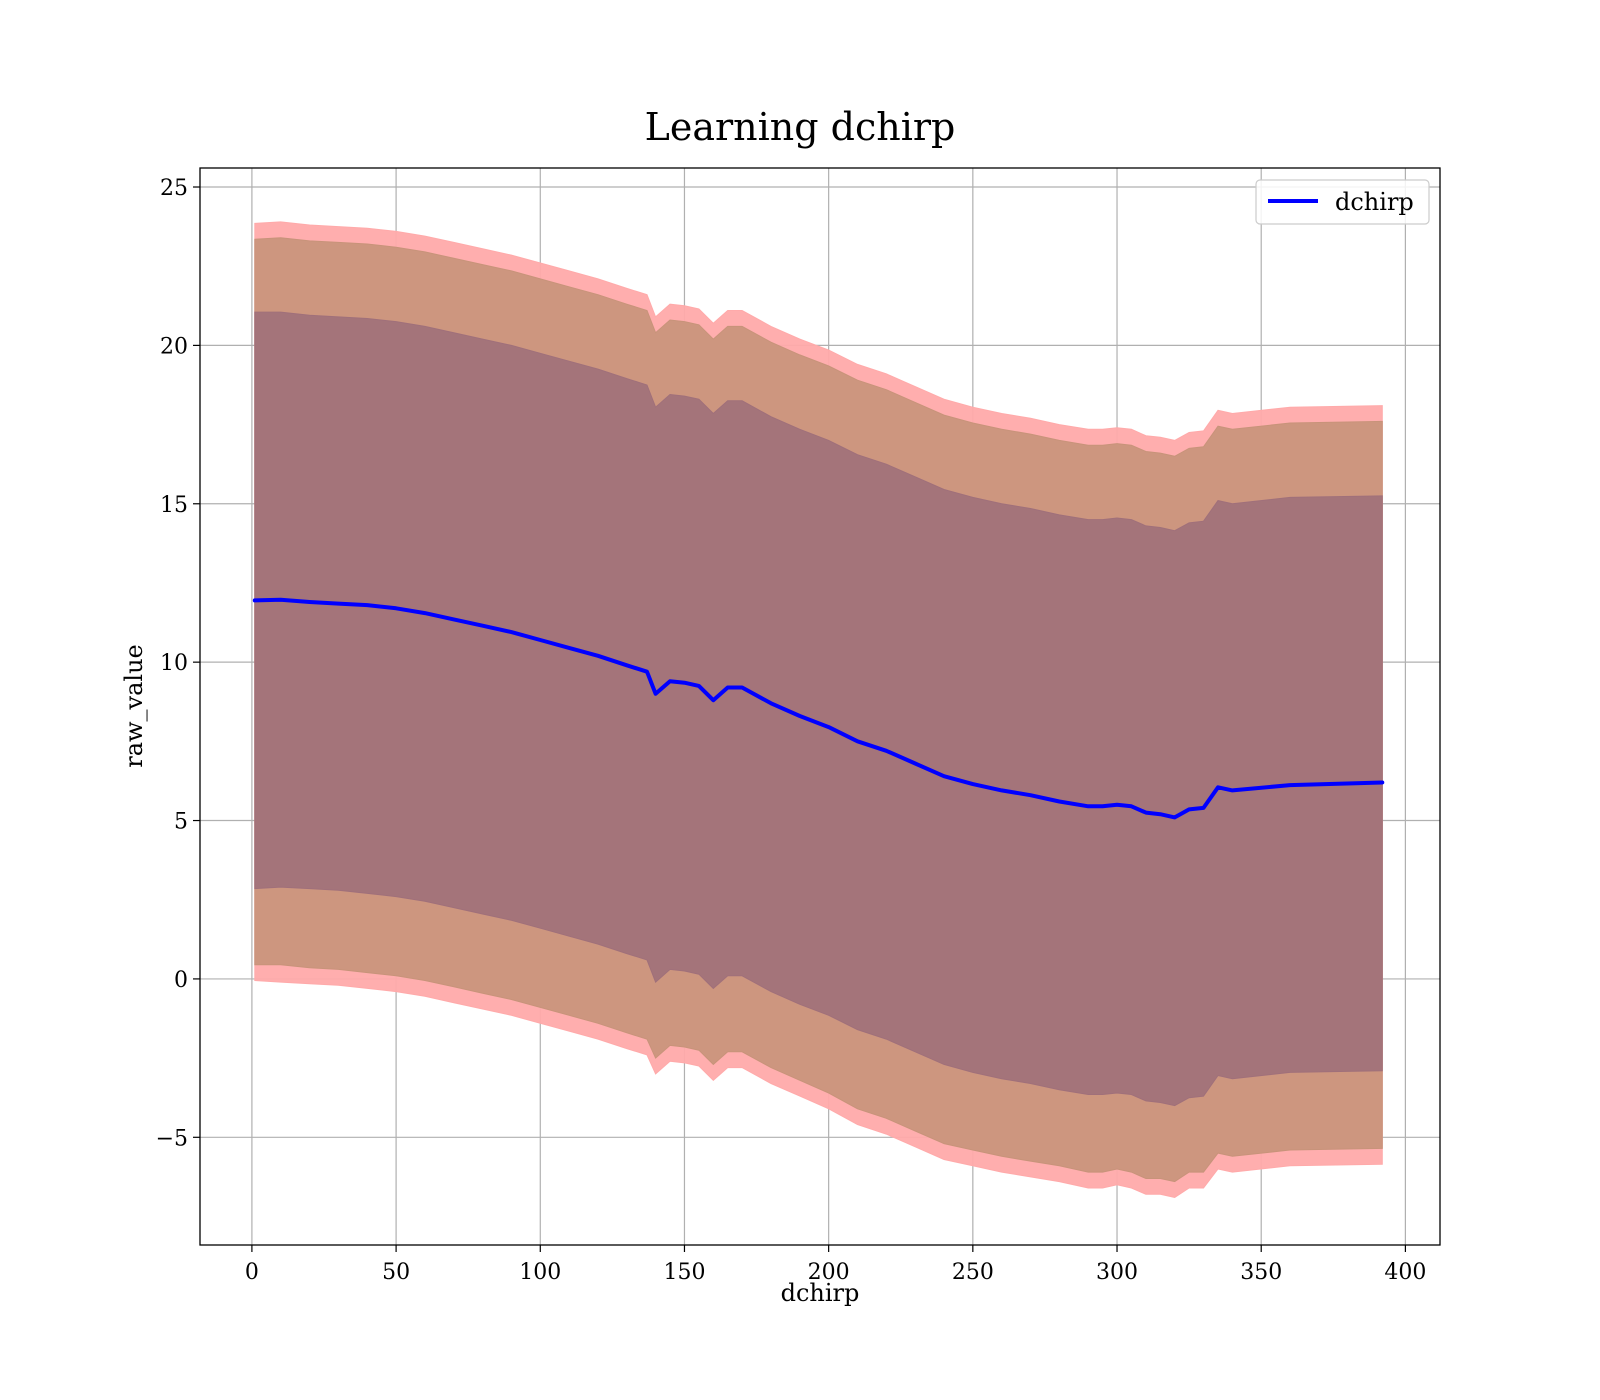 This screenshot has height=1400, width=1600. What do you see at coordinates (174, 663) in the screenshot?
I see `y-tick-label: 10` at bounding box center [174, 663].